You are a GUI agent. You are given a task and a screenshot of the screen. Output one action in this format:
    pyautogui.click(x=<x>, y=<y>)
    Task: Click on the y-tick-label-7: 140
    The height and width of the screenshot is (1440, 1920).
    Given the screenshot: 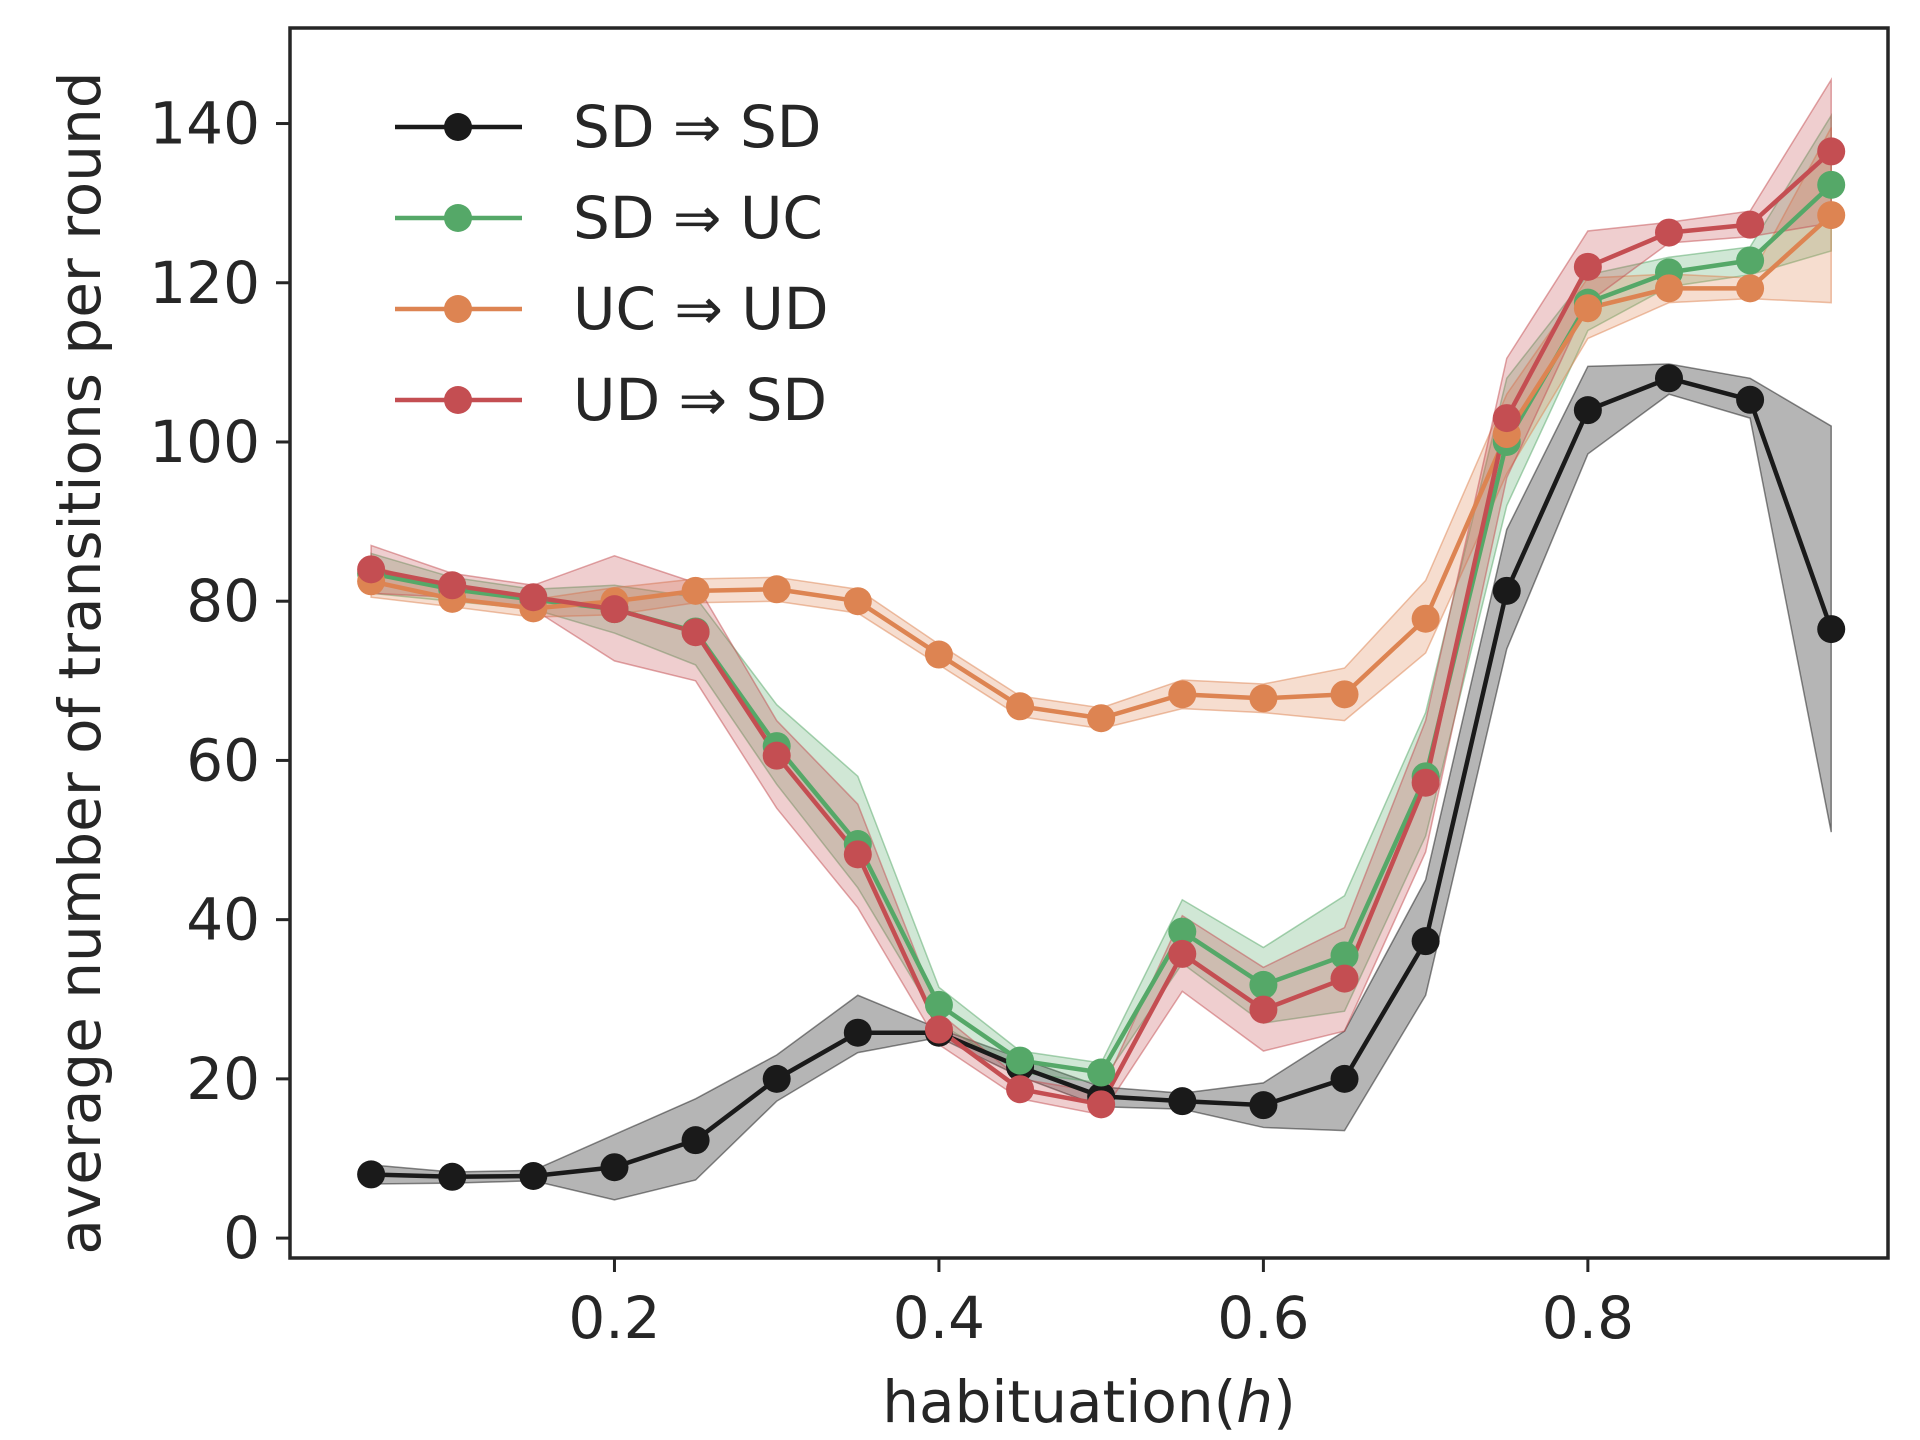 What is the action you would take?
    pyautogui.click(x=204, y=124)
    